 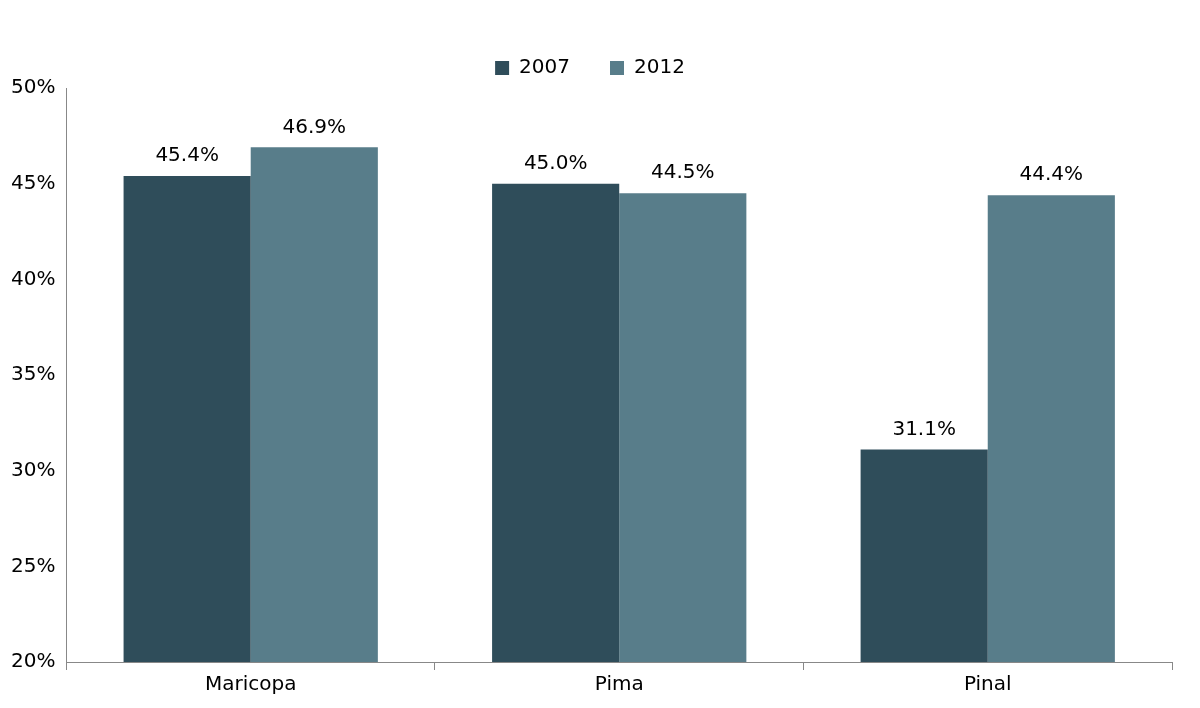 What do you see at coordinates (187, 154) in the screenshot?
I see `data-label: 45.4%` at bounding box center [187, 154].